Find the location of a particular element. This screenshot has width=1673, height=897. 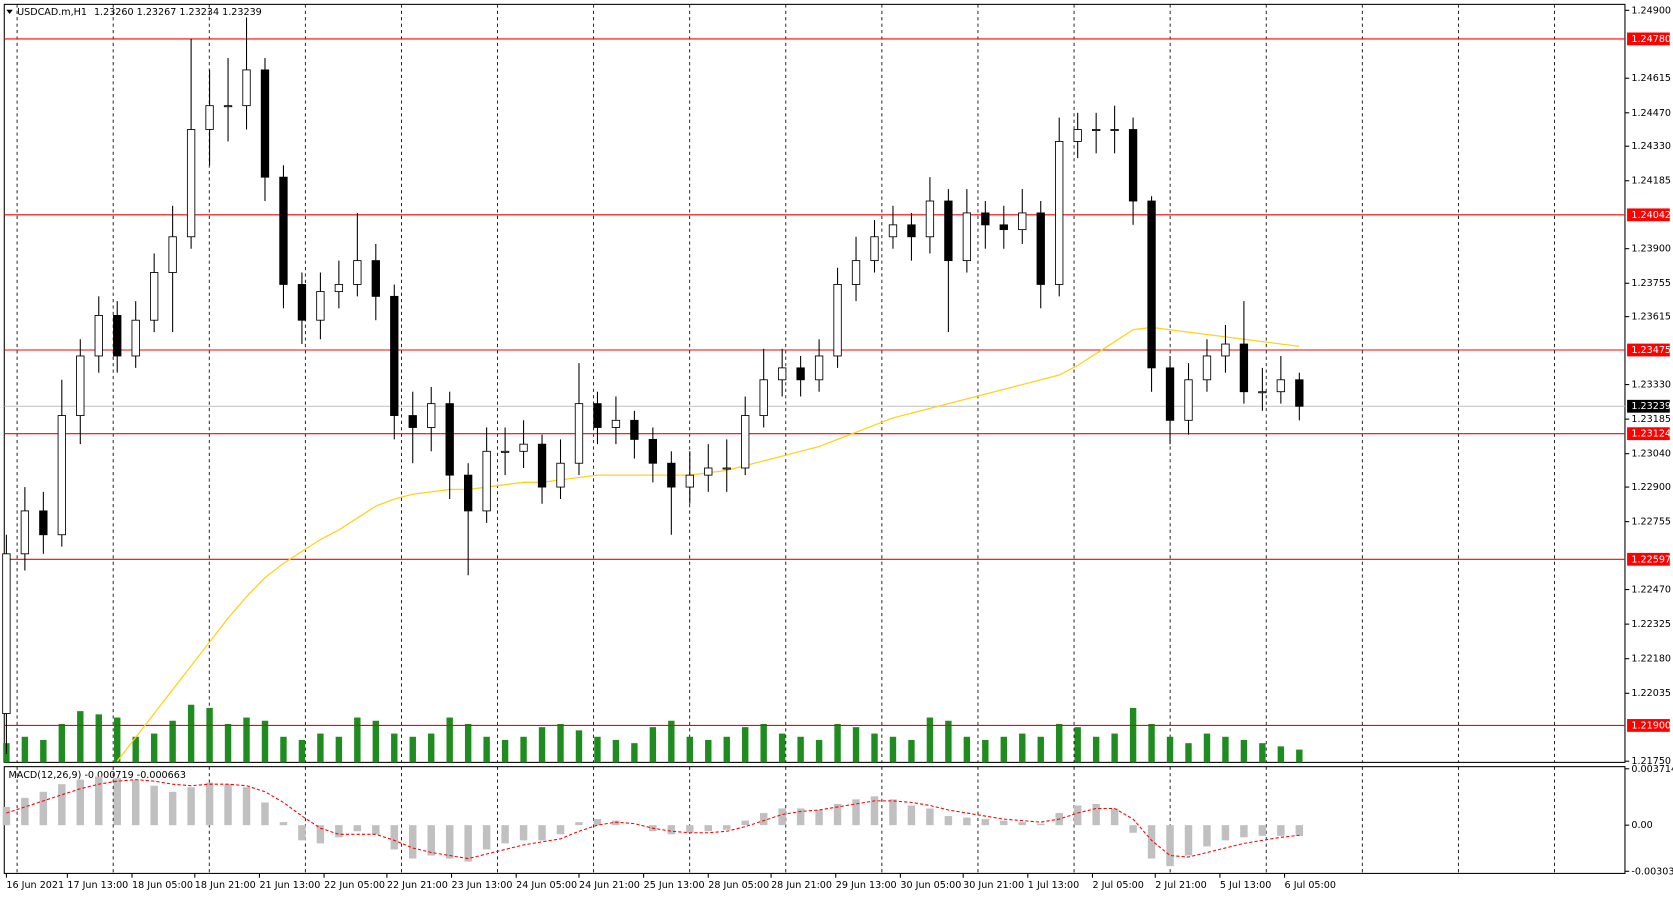

macd-signal is located at coordinates (653, 819).